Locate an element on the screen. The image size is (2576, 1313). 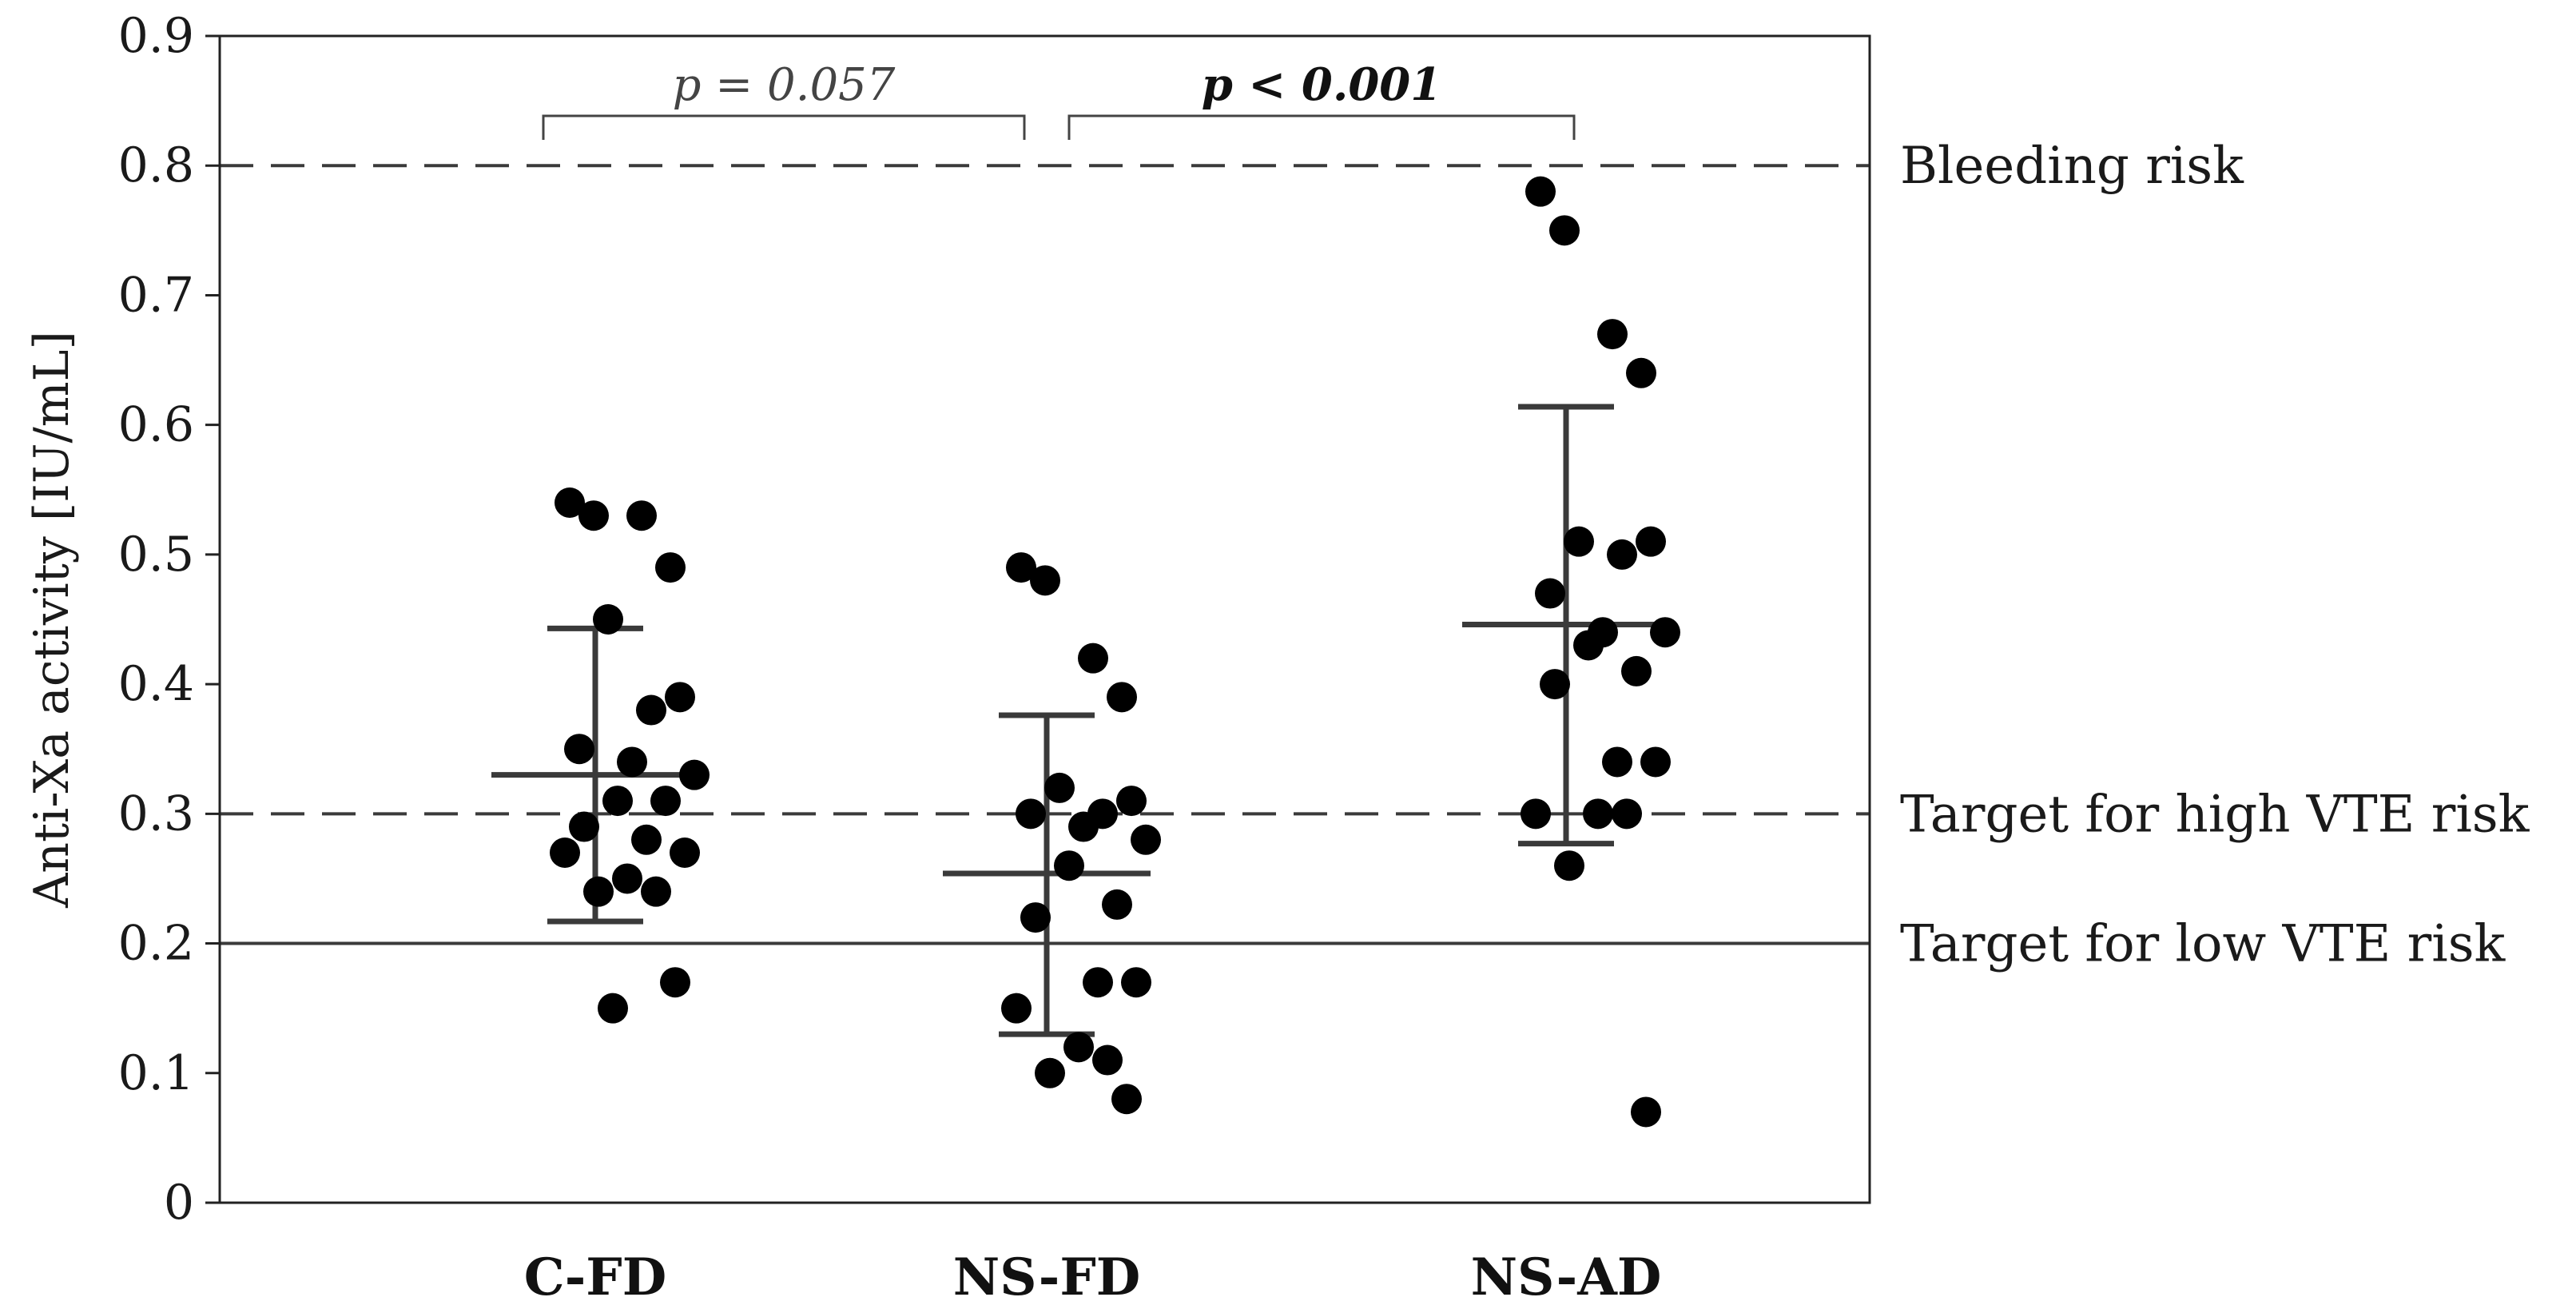
comparison-brackets: p = 0.057 p < 0.001 is located at coordinates (1059, 99).